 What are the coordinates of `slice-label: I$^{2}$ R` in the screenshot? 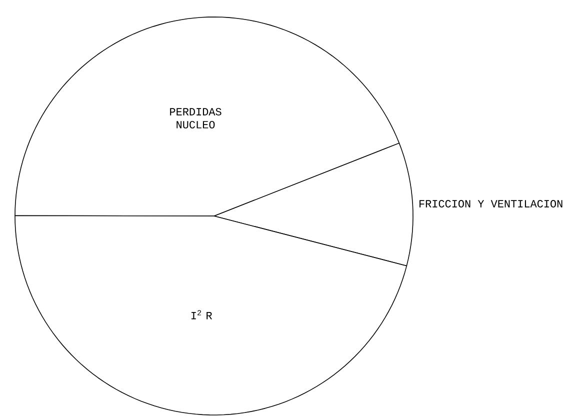 It's located at (201, 315).